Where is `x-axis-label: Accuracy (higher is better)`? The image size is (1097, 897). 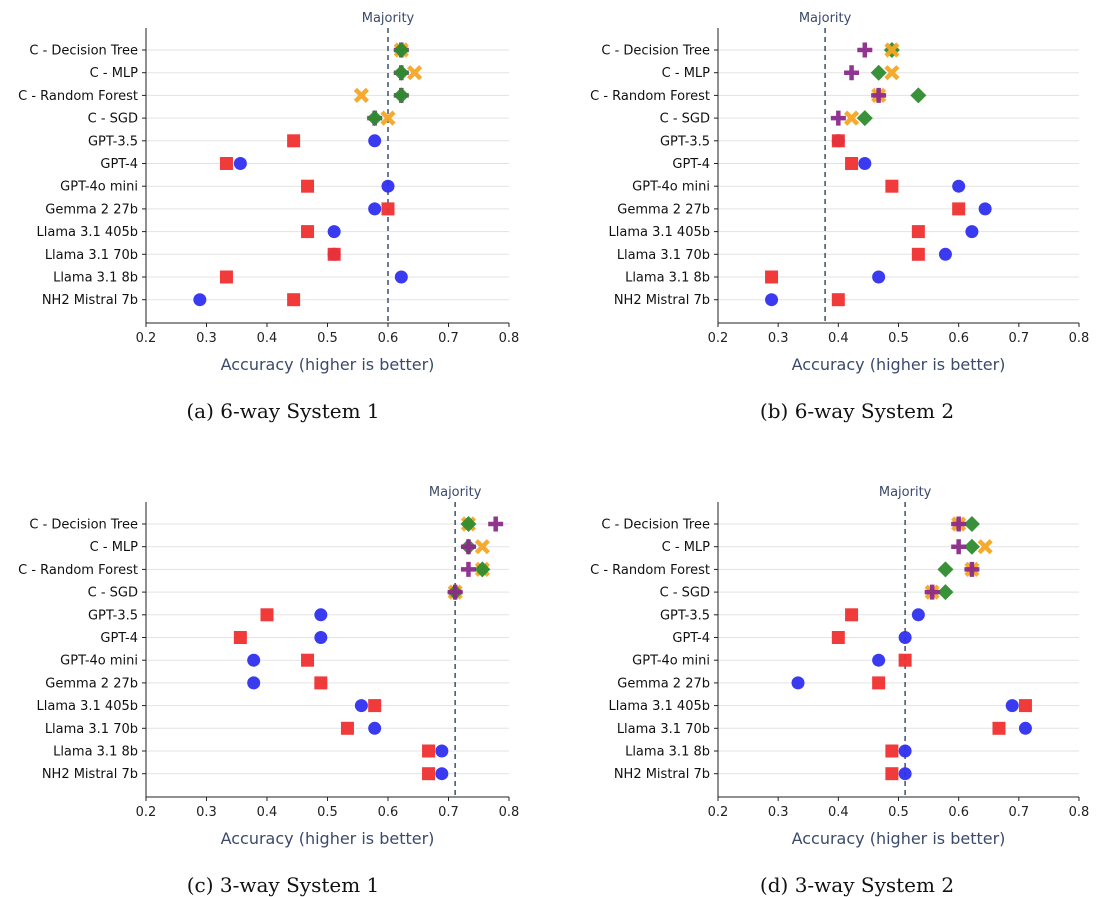 x-axis-label: Accuracy (higher is better) is located at coordinates (899, 838).